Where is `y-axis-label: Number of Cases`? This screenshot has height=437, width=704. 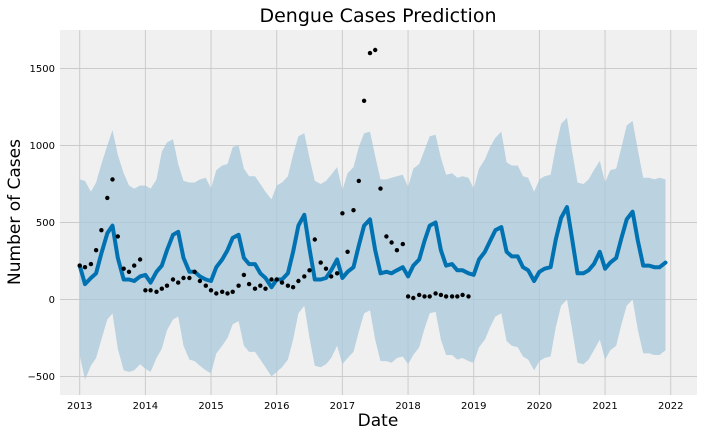
y-axis-label: Number of Cases is located at coordinates (15, 212).